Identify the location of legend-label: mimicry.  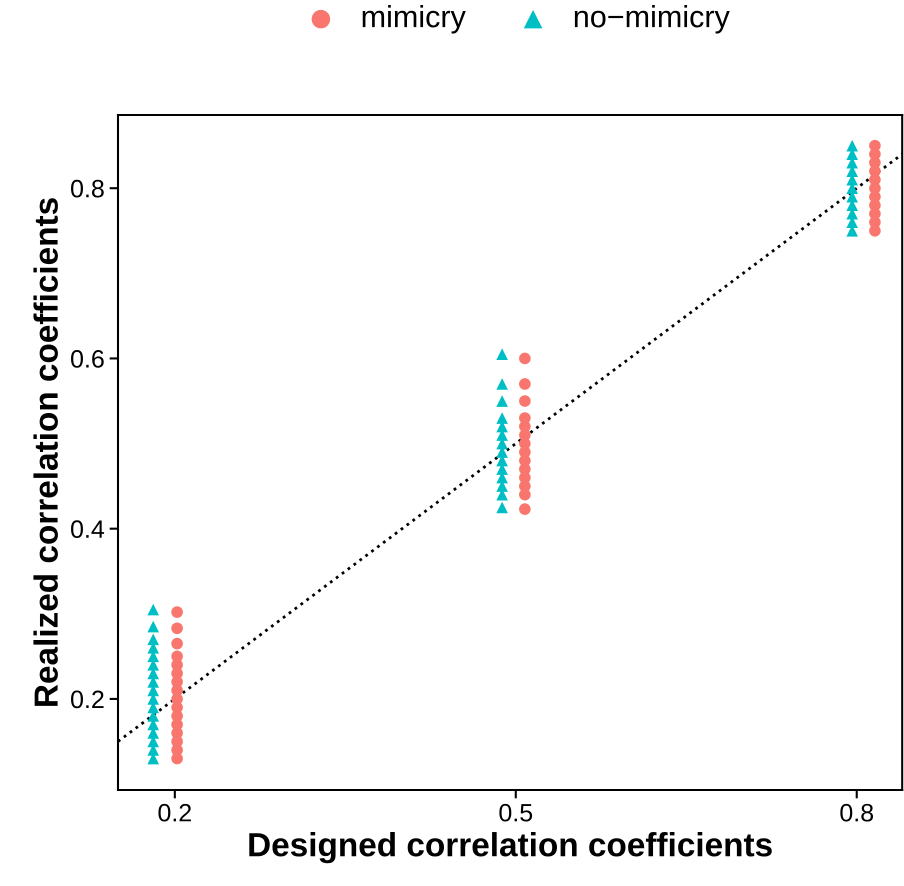
(414, 19).